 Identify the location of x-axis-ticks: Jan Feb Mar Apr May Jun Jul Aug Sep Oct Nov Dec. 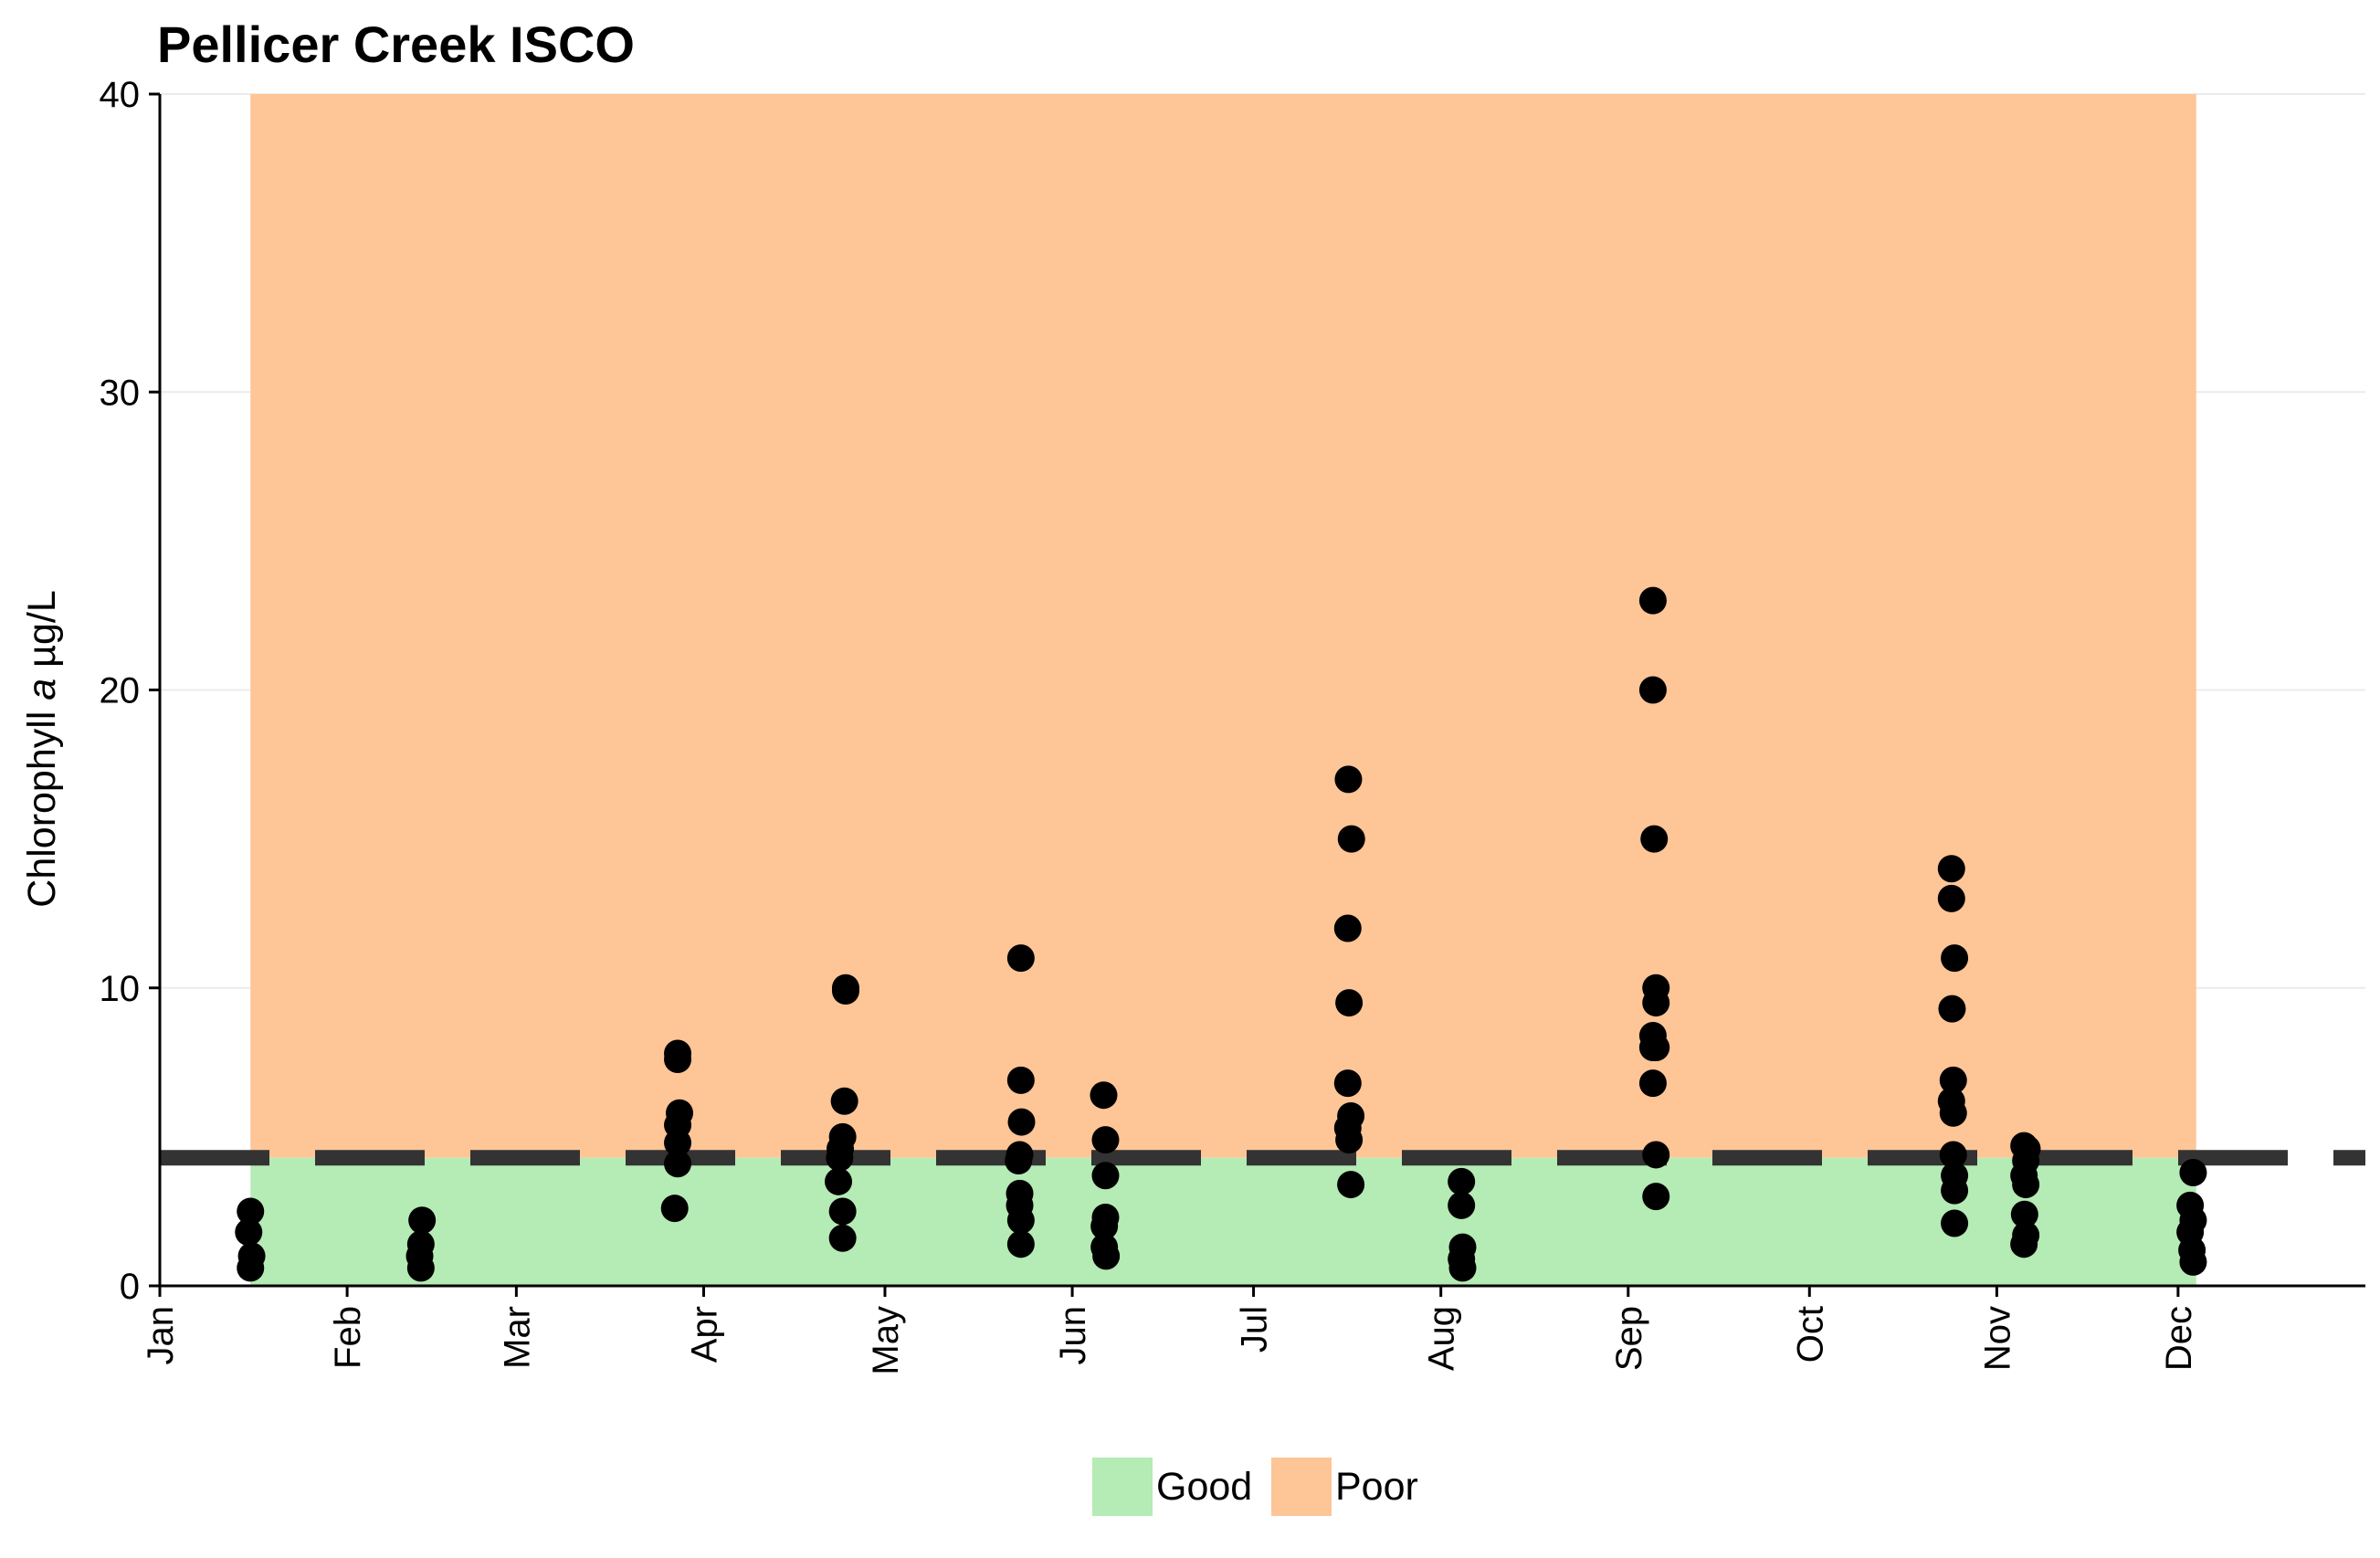
(1170, 1330).